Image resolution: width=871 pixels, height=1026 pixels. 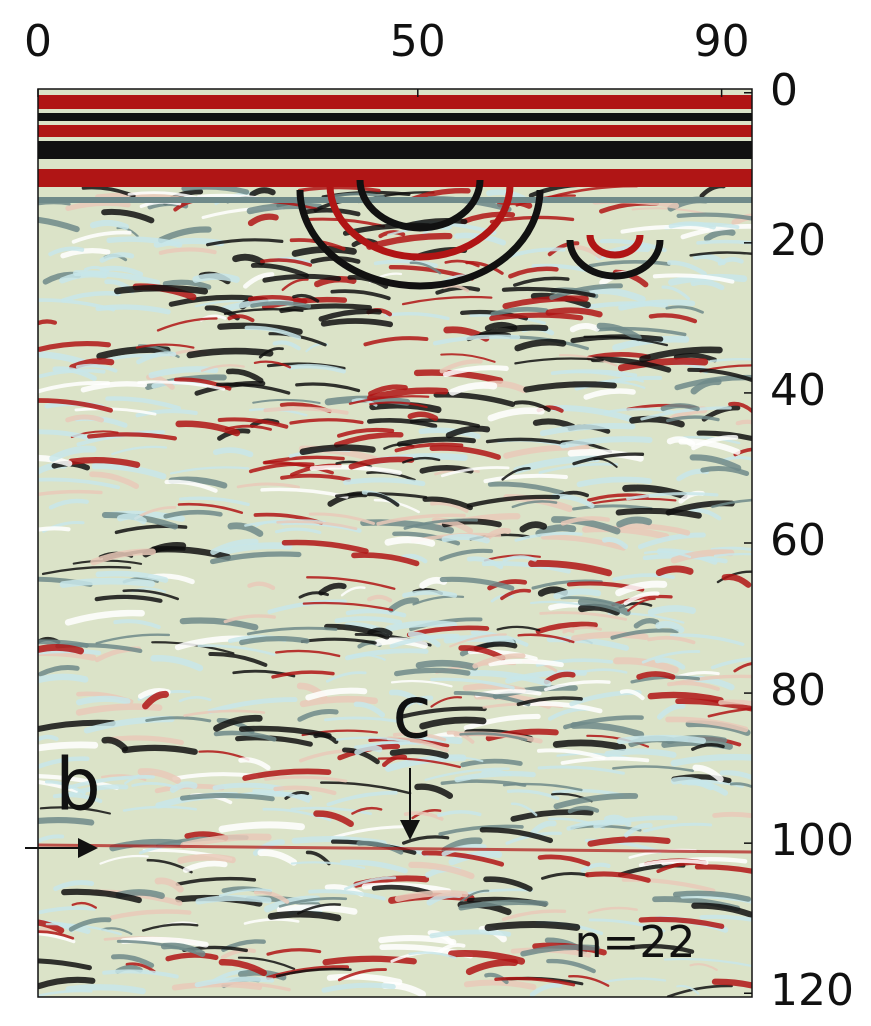 I want to click on y-tick-label: 120, so click(x=812, y=990).